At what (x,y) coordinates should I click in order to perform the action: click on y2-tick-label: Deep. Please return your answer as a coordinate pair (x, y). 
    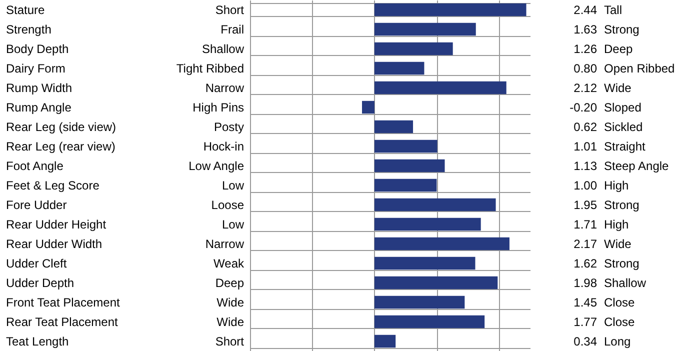
    Looking at the image, I should click on (619, 49).